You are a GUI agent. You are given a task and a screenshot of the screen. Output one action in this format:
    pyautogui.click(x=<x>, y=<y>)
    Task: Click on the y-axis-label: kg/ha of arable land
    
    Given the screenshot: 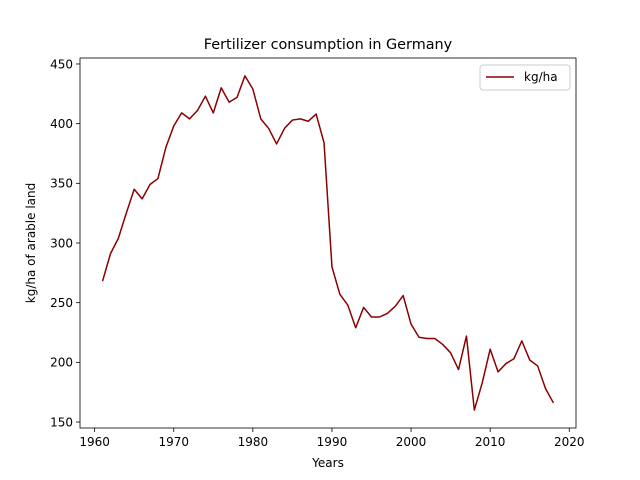 What is the action you would take?
    pyautogui.click(x=31, y=243)
    